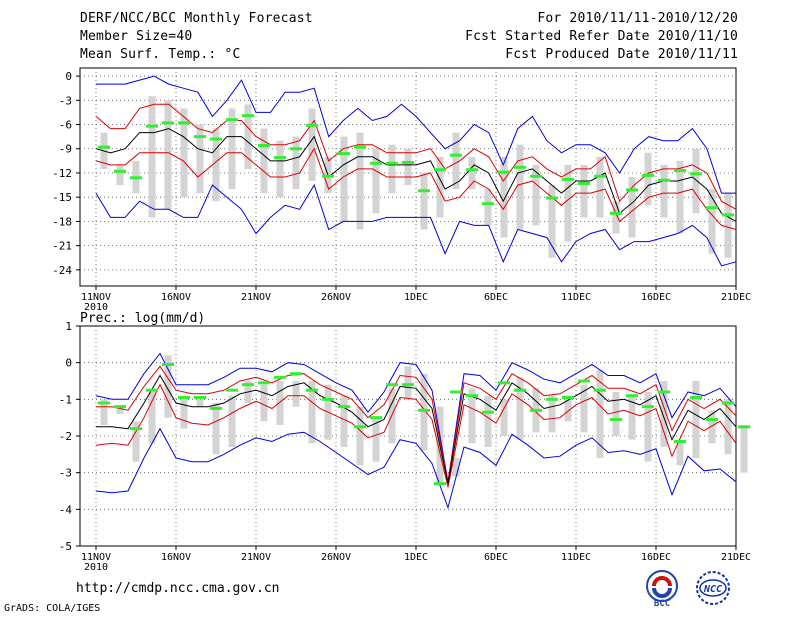 This screenshot has height=618, width=800. I want to click on temp-xtick-label-5: 6DEC, so click(496, 297).